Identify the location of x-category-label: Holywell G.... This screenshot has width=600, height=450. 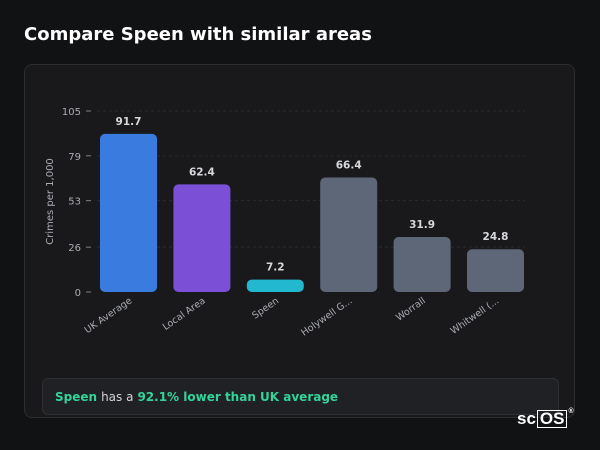
(326, 316).